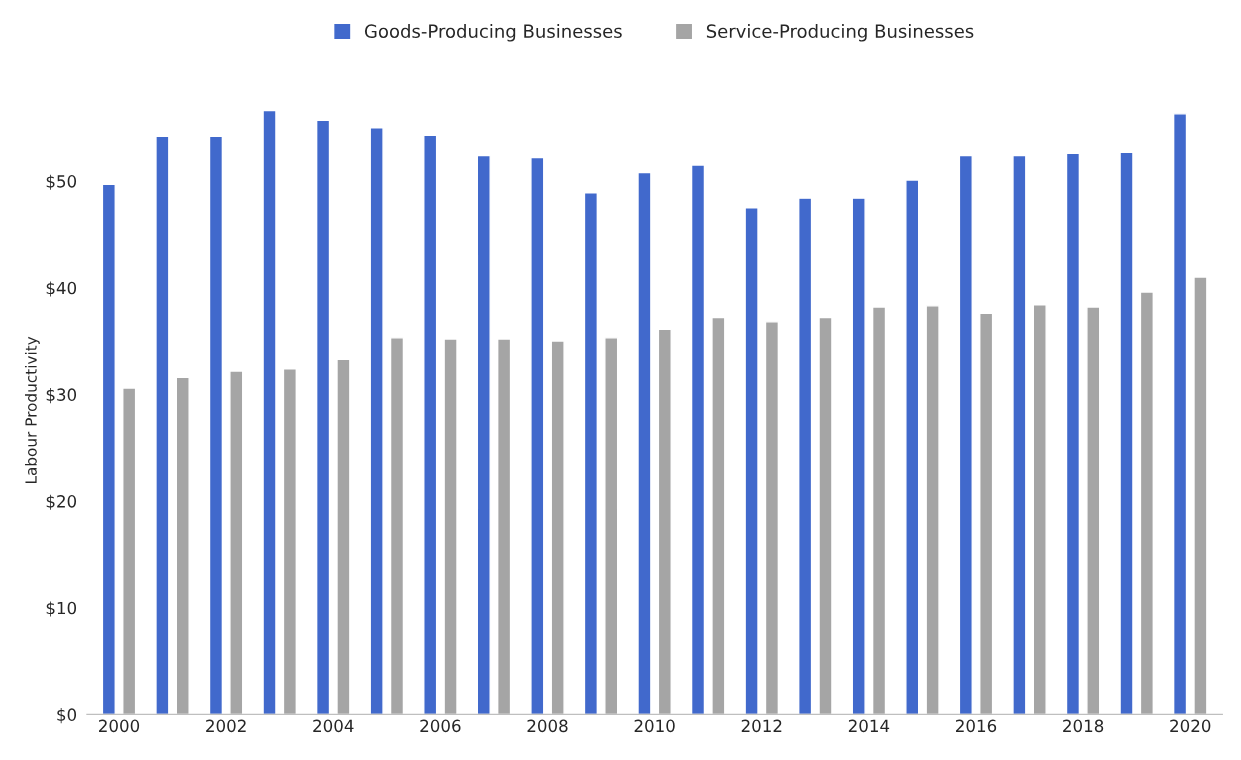 This screenshot has width=1241, height=760. What do you see at coordinates (61, 182) in the screenshot?
I see `y-tick-label: $50` at bounding box center [61, 182].